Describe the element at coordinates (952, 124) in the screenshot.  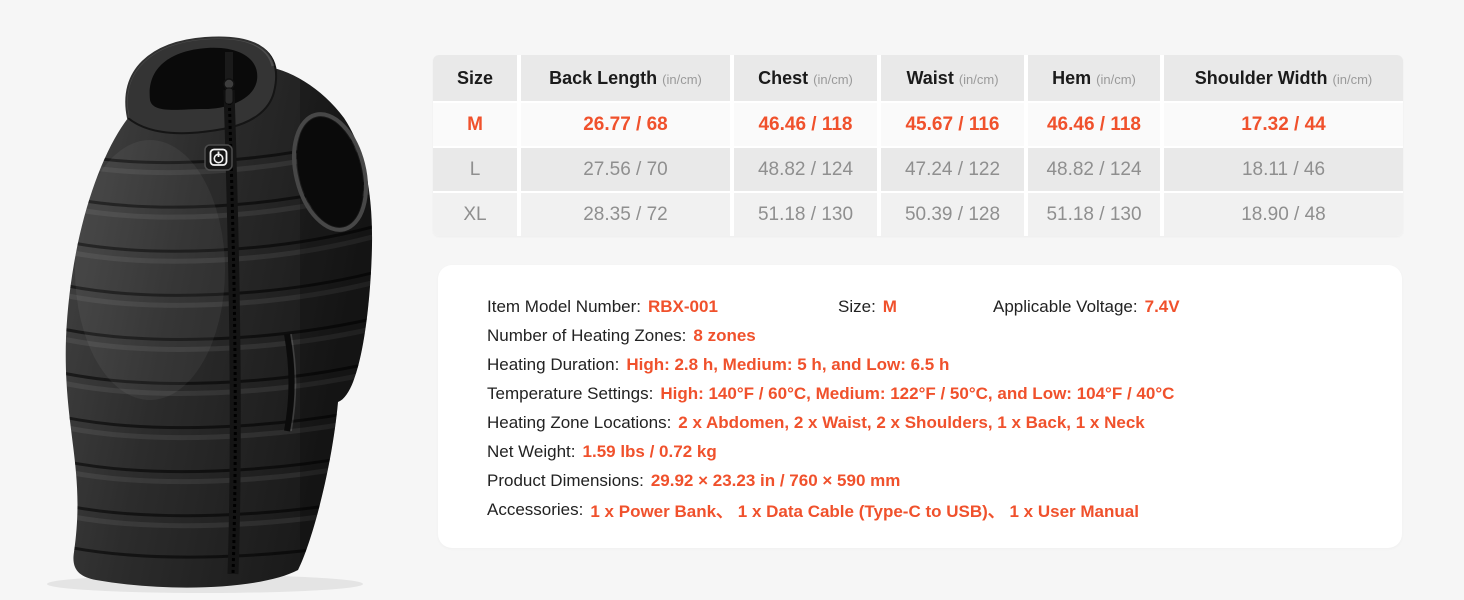
I see `table-row-m-waist: 45.67 / 116` at that location.